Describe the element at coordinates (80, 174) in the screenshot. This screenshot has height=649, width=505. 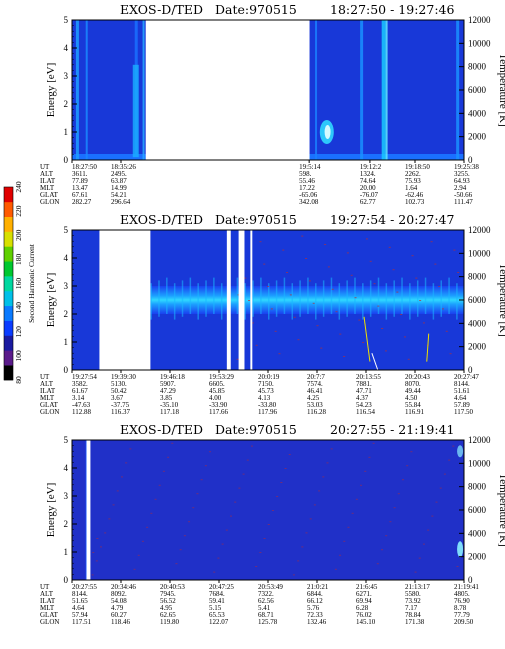
I see `orbit-value-alt: 3611.` at that location.